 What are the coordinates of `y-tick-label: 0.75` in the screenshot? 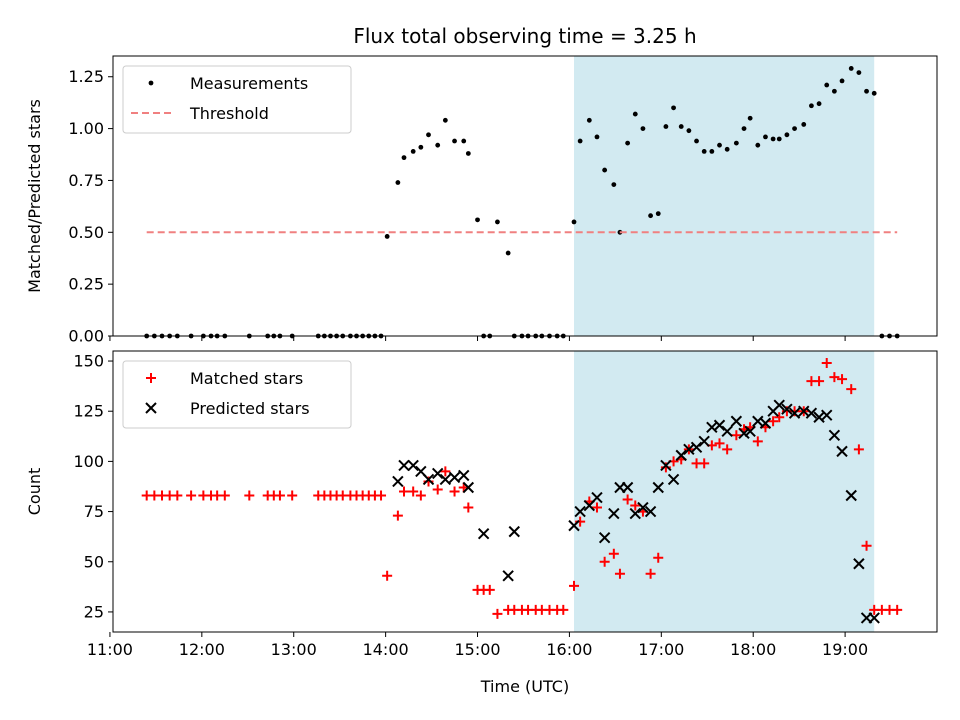 It's located at (86, 180).